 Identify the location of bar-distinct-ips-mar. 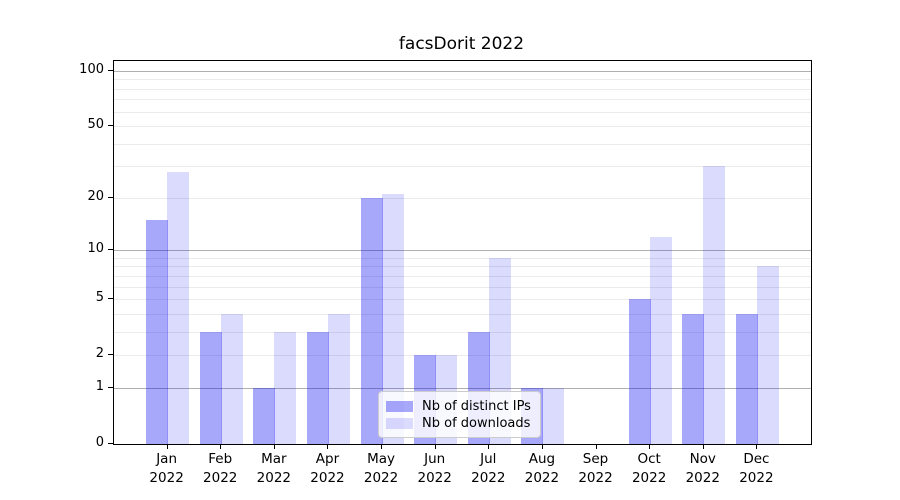
(264, 415).